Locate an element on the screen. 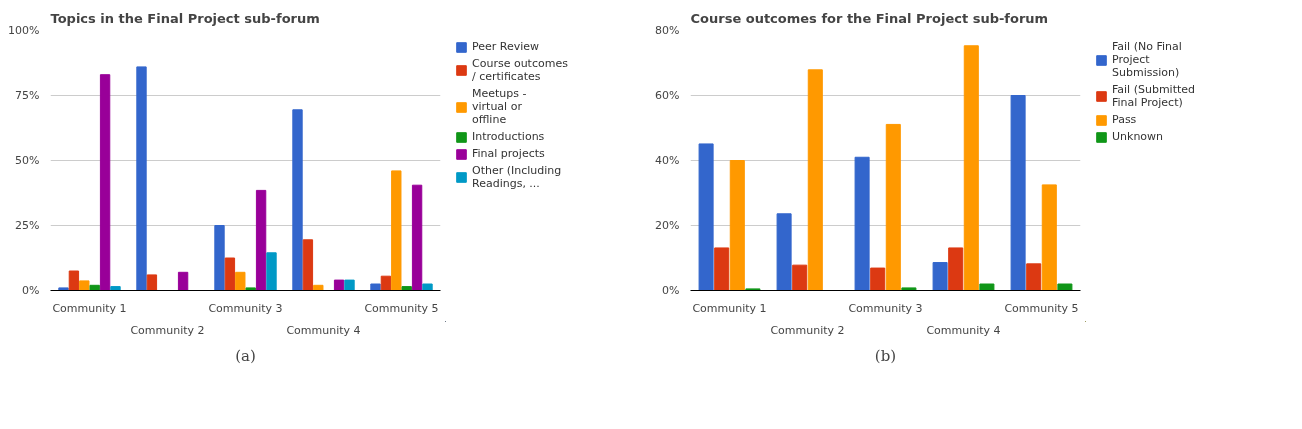  chart-title: Topics in the Final Project sub-forum is located at coordinates (185, 18).